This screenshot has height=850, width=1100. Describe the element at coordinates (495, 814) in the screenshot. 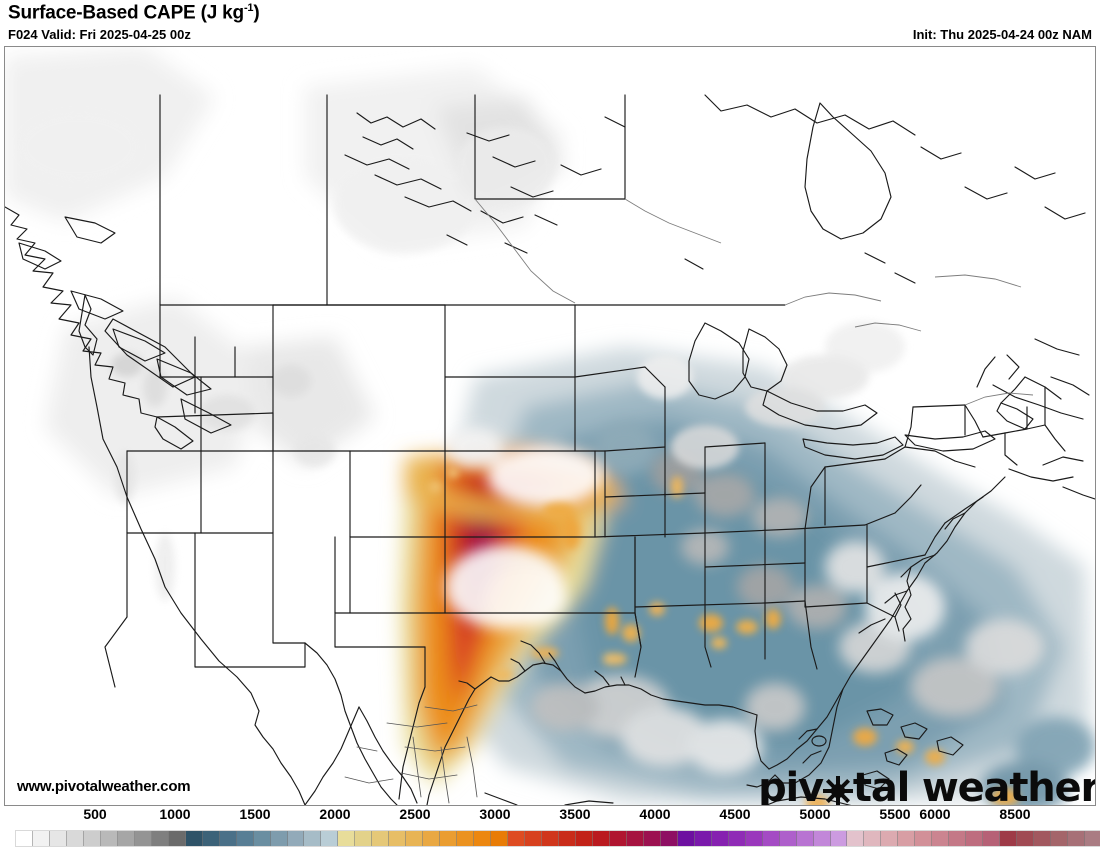

I see `colorbar-tick: 3000` at that location.